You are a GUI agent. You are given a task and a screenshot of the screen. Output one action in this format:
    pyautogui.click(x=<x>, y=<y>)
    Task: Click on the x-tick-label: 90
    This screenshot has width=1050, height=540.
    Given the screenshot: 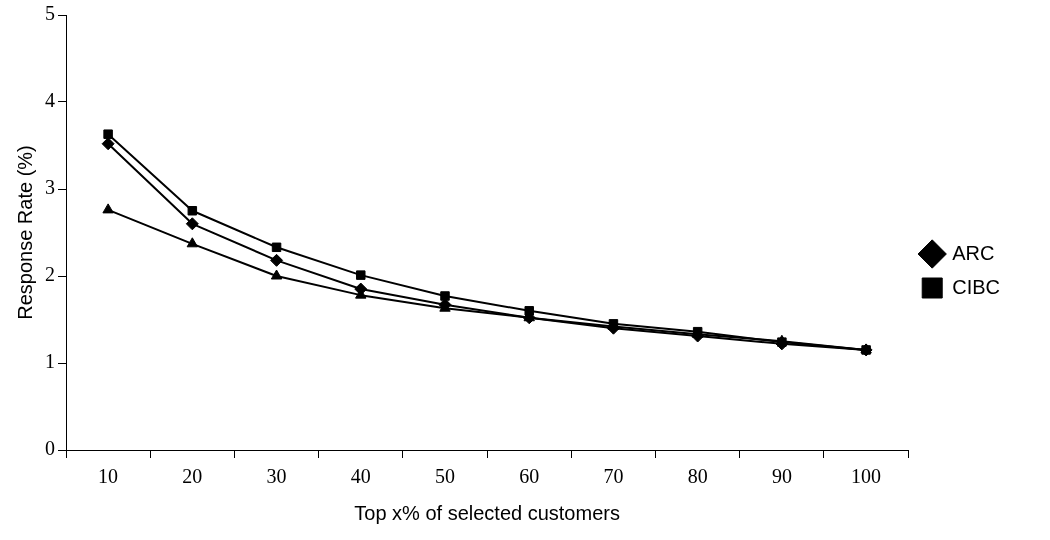 What is the action you would take?
    pyautogui.click(x=781, y=476)
    